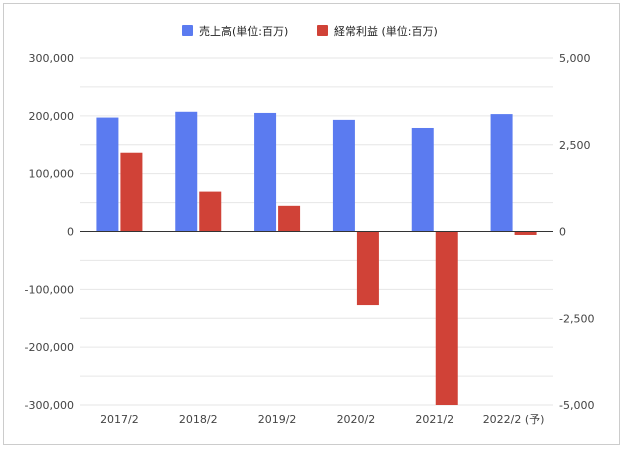 This screenshot has width=626, height=450. Describe the element at coordinates (434, 419) in the screenshot. I see `x-tick-label: 2021/2` at that location.